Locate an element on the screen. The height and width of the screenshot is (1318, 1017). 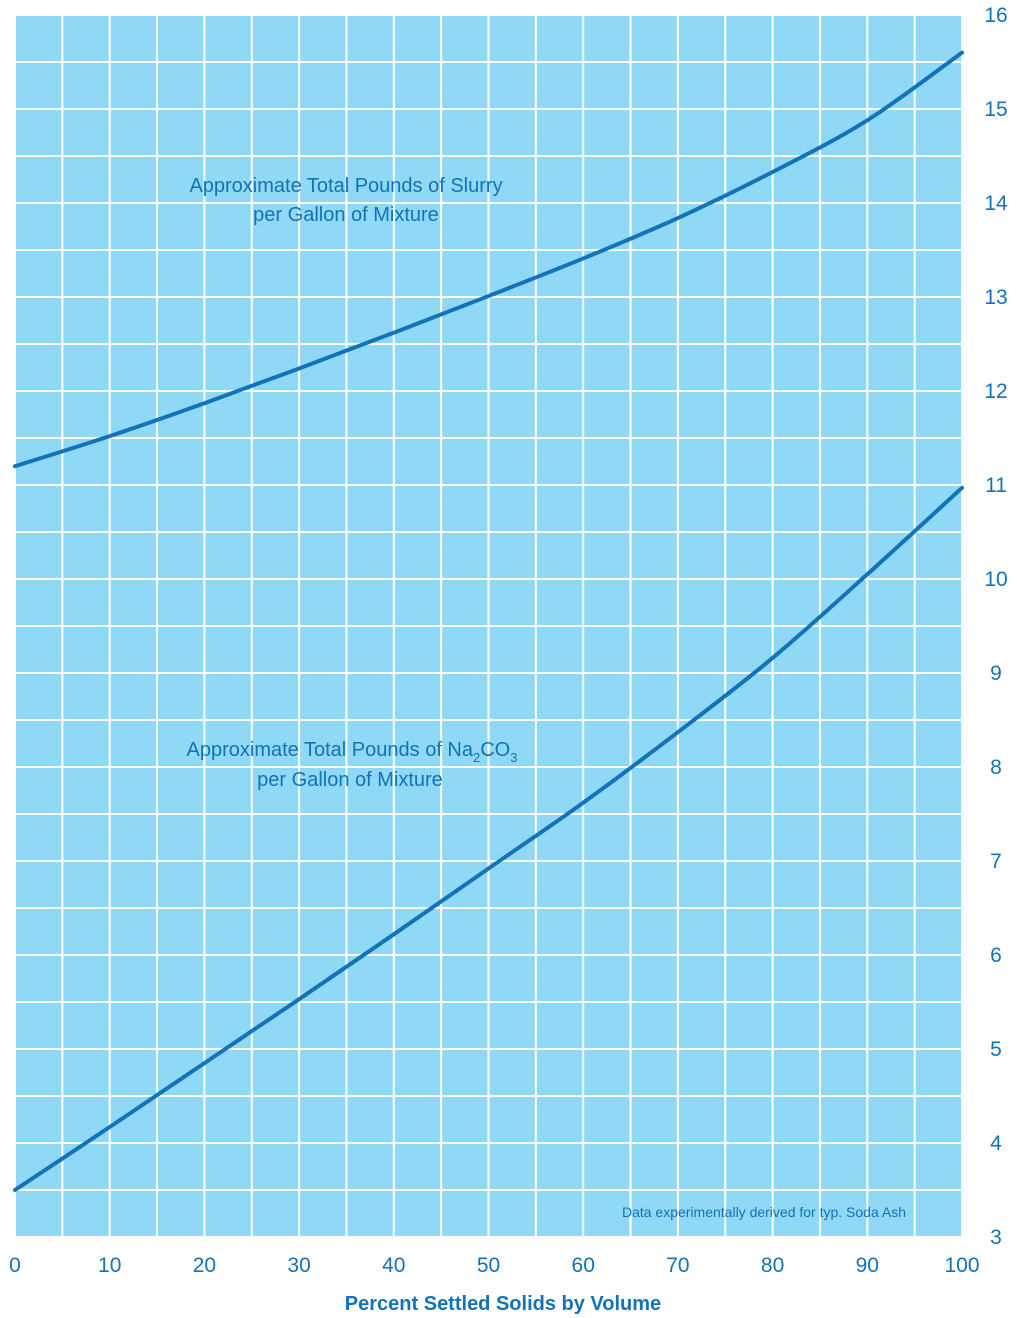
soda-ash-annotation-line-1: Approximate Total Pounds of Na2CO3 is located at coordinates (352, 752).